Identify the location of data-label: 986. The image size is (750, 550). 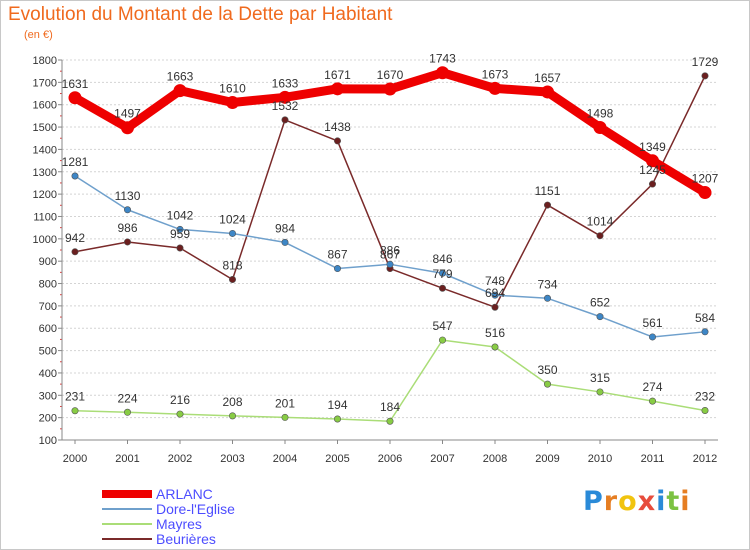
(127, 228).